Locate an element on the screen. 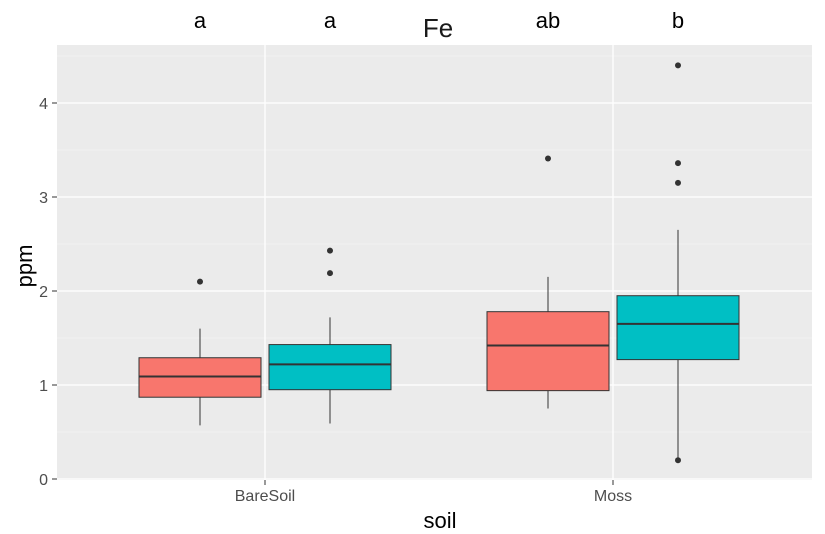 The image size is (825, 534). y-tick-label: 4 is located at coordinates (43, 104).